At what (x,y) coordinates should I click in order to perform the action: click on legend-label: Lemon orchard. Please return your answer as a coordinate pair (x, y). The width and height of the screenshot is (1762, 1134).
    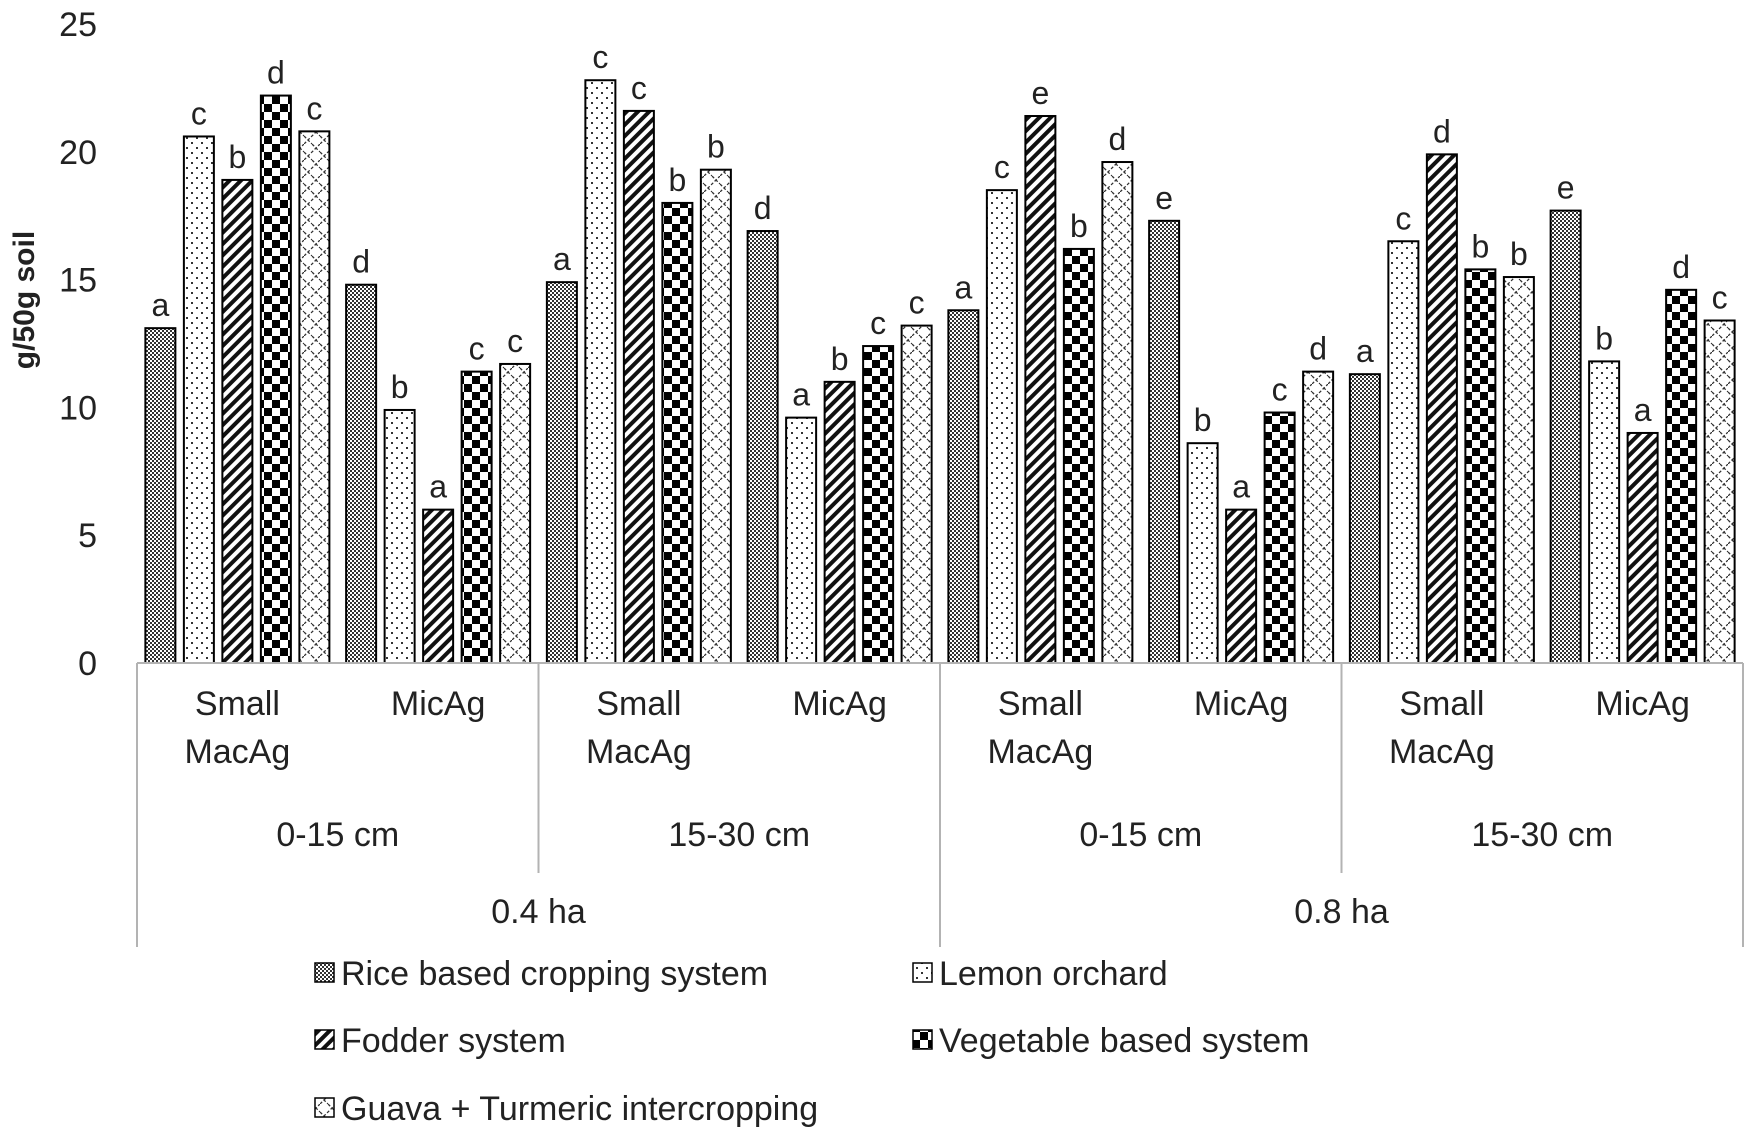
    Looking at the image, I should click on (1053, 974).